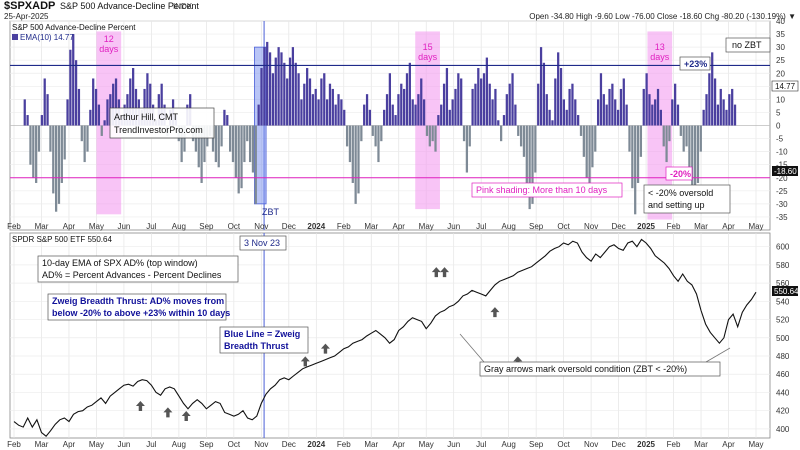 This screenshot has height=450, width=800. I want to click on top-x-tick-label: Dec, so click(289, 226).